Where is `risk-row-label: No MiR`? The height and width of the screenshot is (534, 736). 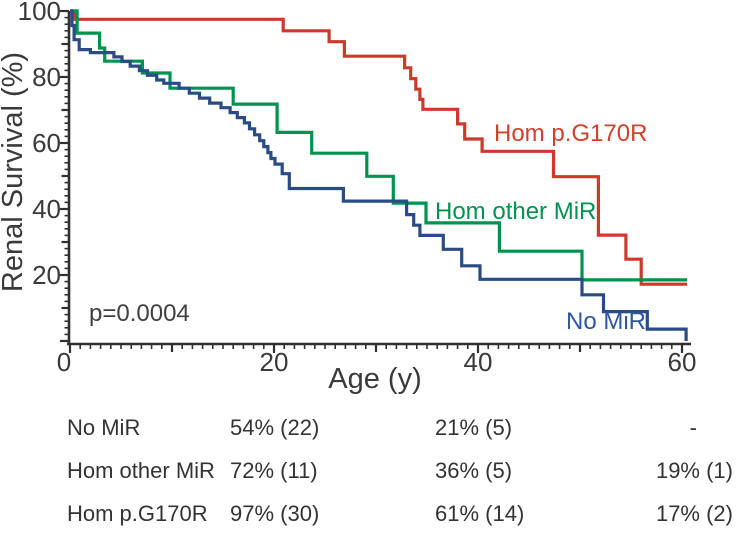
risk-row-label: No MiR is located at coordinates (104, 427).